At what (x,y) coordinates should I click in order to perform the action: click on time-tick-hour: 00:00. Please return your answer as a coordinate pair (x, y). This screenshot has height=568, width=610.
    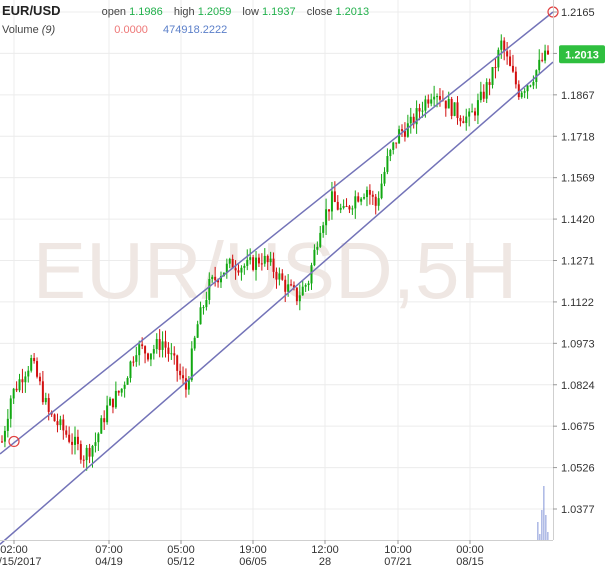
    Looking at the image, I should click on (470, 550).